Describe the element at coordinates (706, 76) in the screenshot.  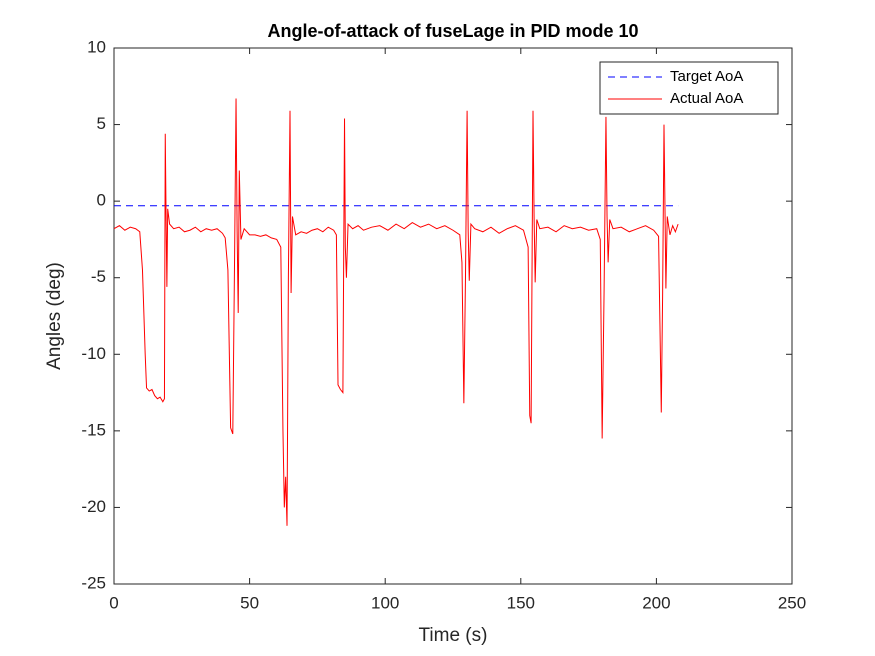
I see `legend-label: Target AoA` at that location.